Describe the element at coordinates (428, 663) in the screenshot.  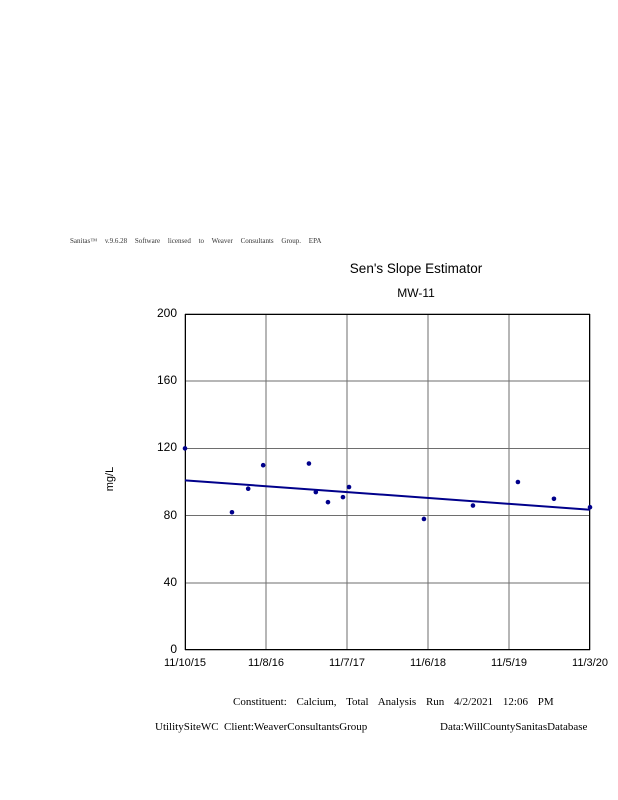
I see `x-tick-label: 11/6/18` at that location.